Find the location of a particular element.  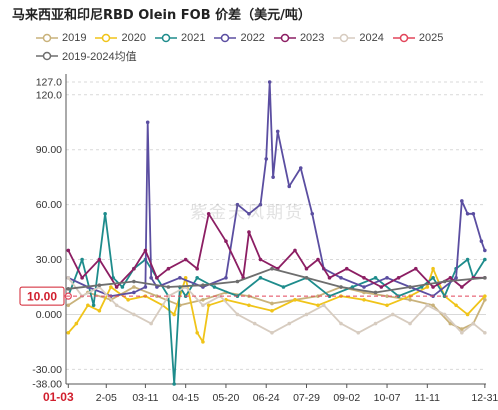

x-tick-label: 10-07 is located at coordinates (387, 398).